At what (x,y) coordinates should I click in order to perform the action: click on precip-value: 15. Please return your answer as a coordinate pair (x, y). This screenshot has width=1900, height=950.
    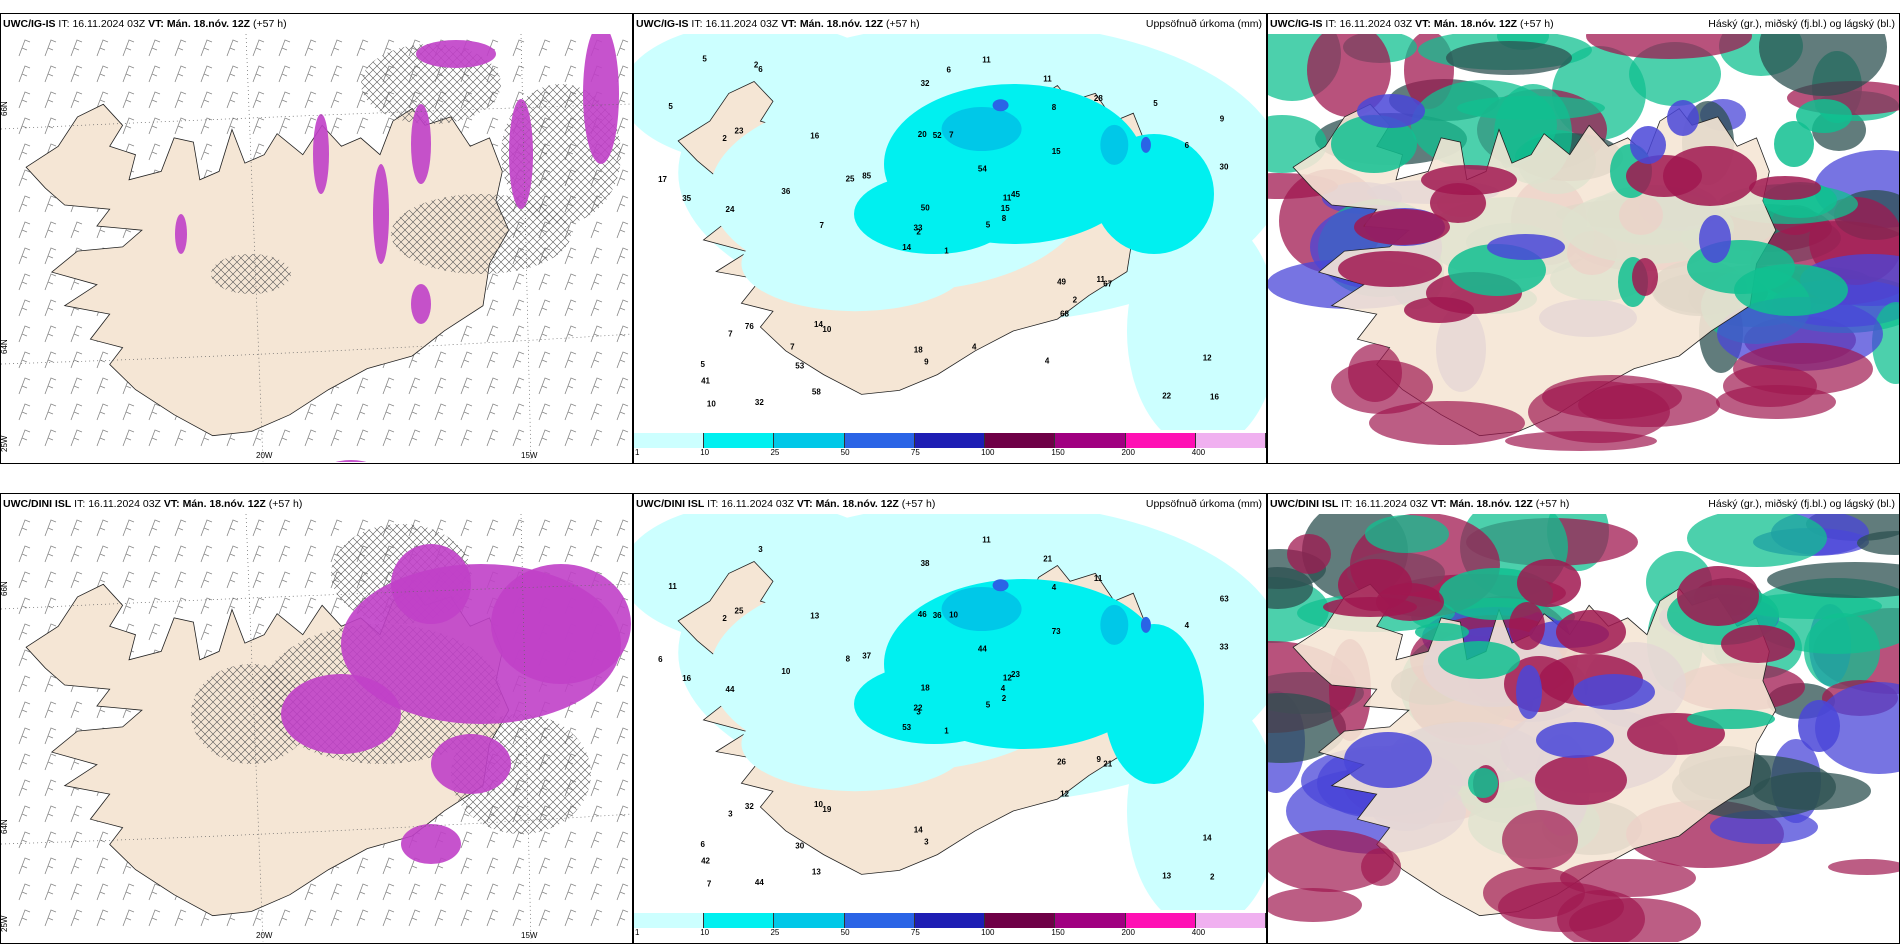
    Looking at the image, I should click on (1005, 208).